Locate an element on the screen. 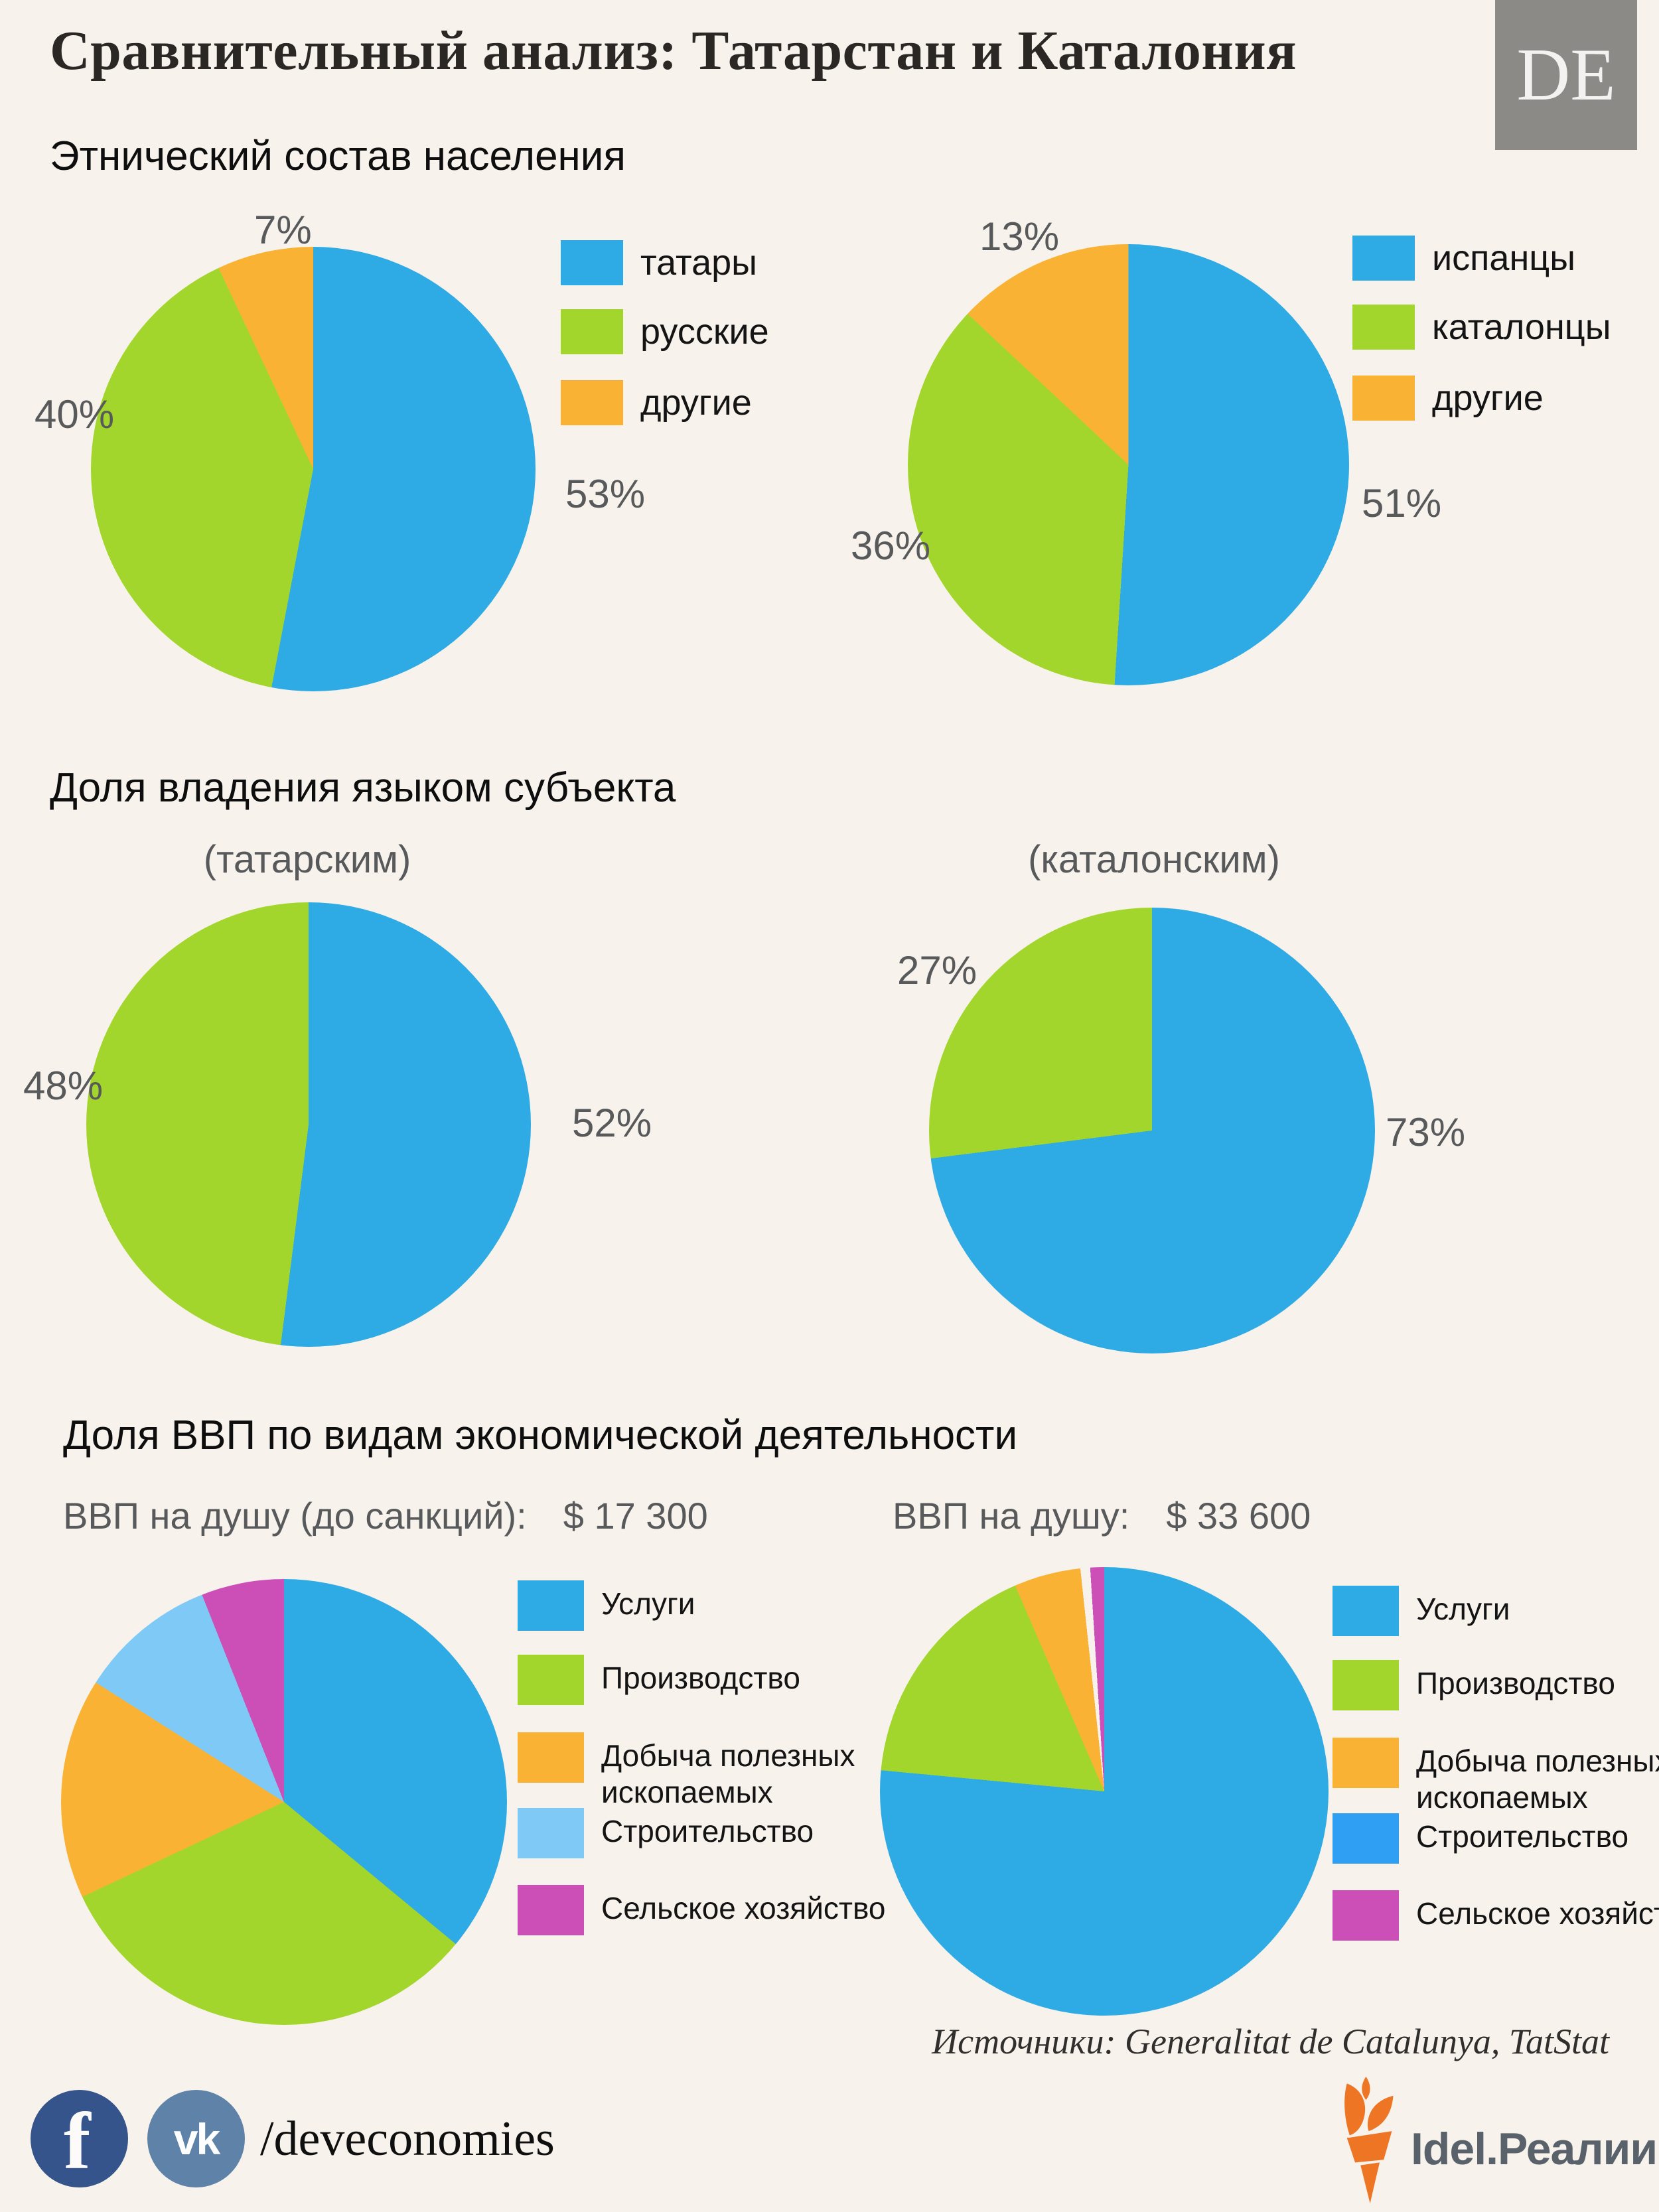  swatch-services-tat is located at coordinates (551, 1605).